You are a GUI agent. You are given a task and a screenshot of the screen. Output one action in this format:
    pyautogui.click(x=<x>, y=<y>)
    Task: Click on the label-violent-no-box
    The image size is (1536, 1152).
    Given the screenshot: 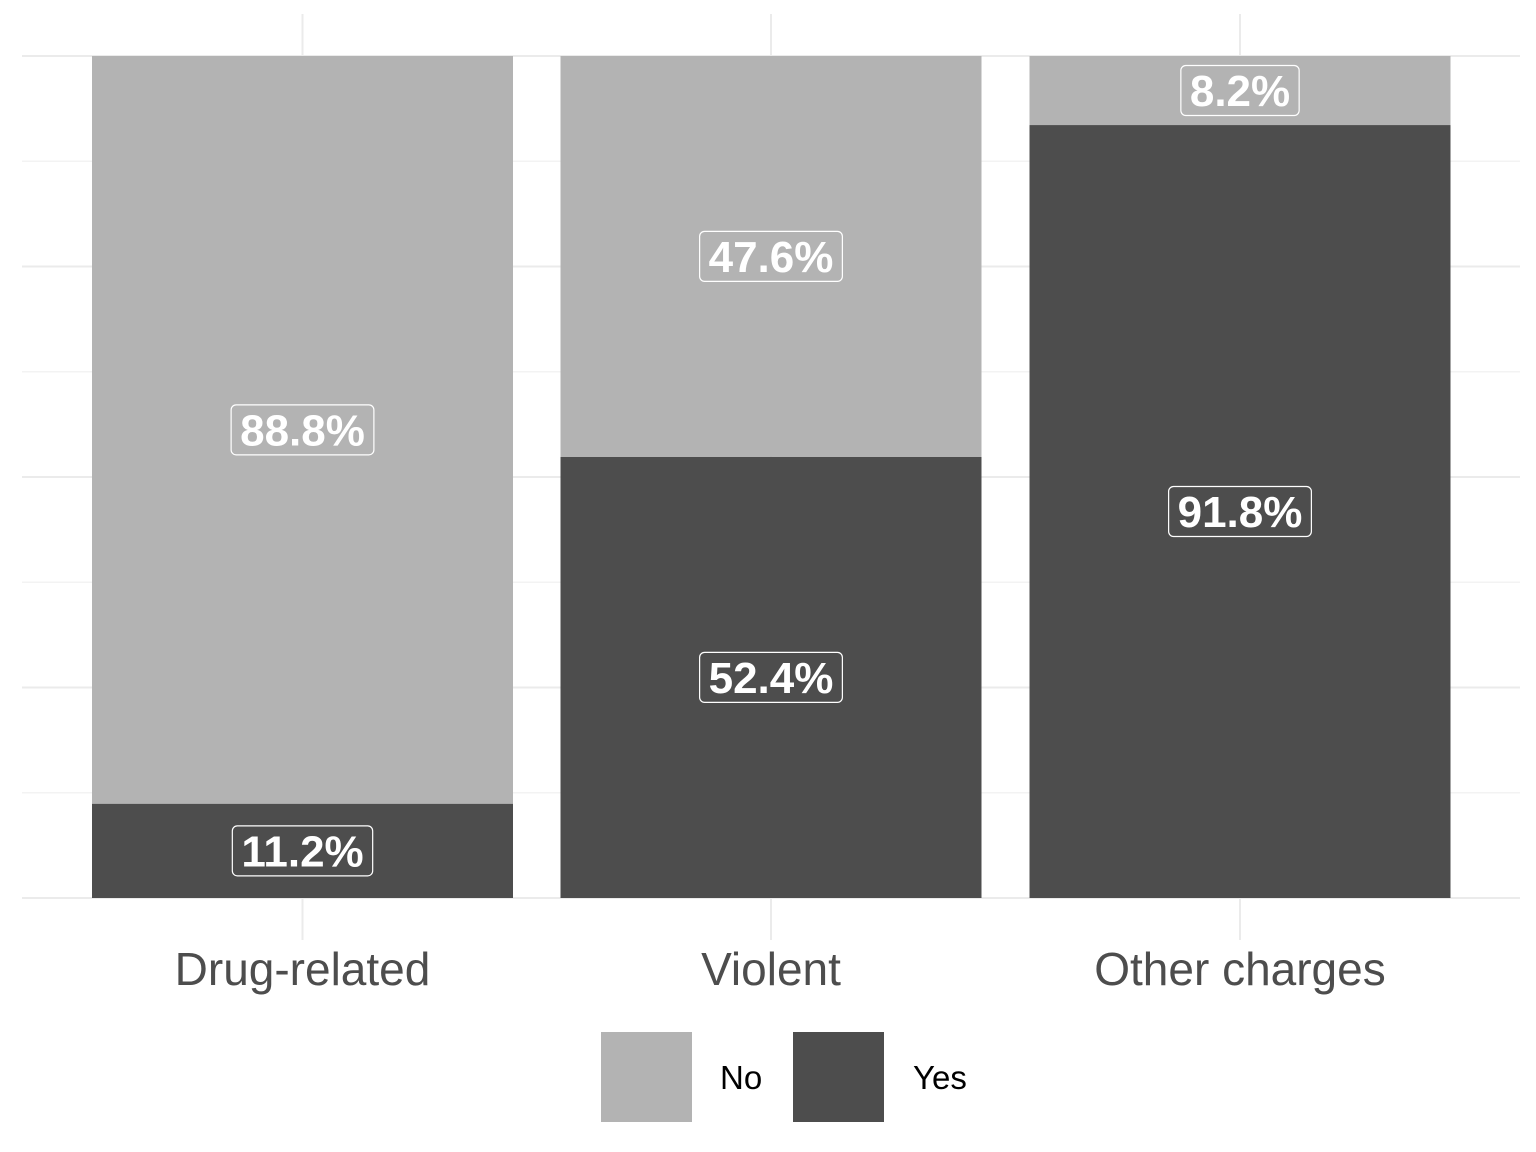 What is the action you would take?
    pyautogui.click(x=771, y=256)
    